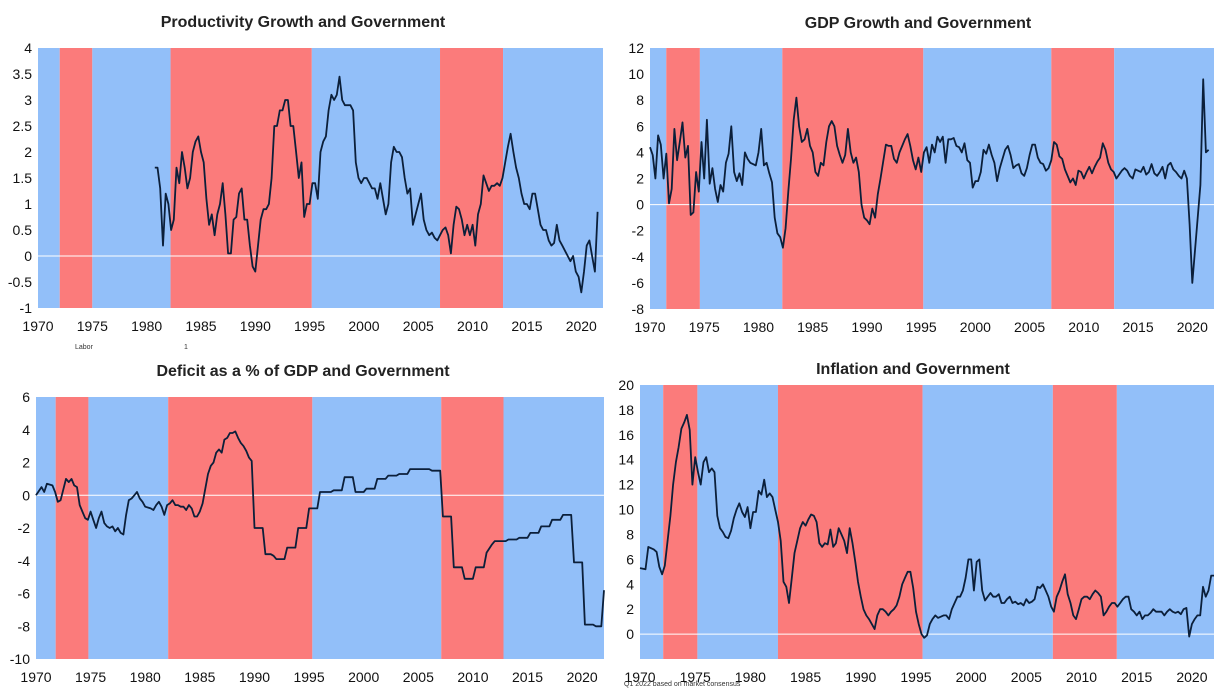 The width and height of the screenshot is (1226, 690). What do you see at coordinates (24, 561) in the screenshot?
I see `y-tick-label: -4` at bounding box center [24, 561].